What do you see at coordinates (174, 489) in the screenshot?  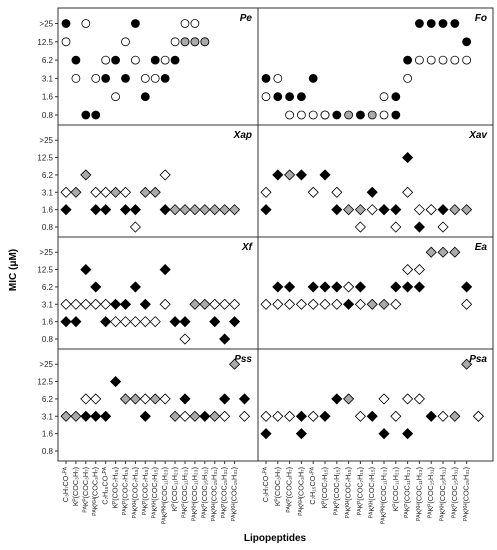 I see `x-tick-label: Kᴾ(COC₁₁H₂₃)` at bounding box center [174, 489].